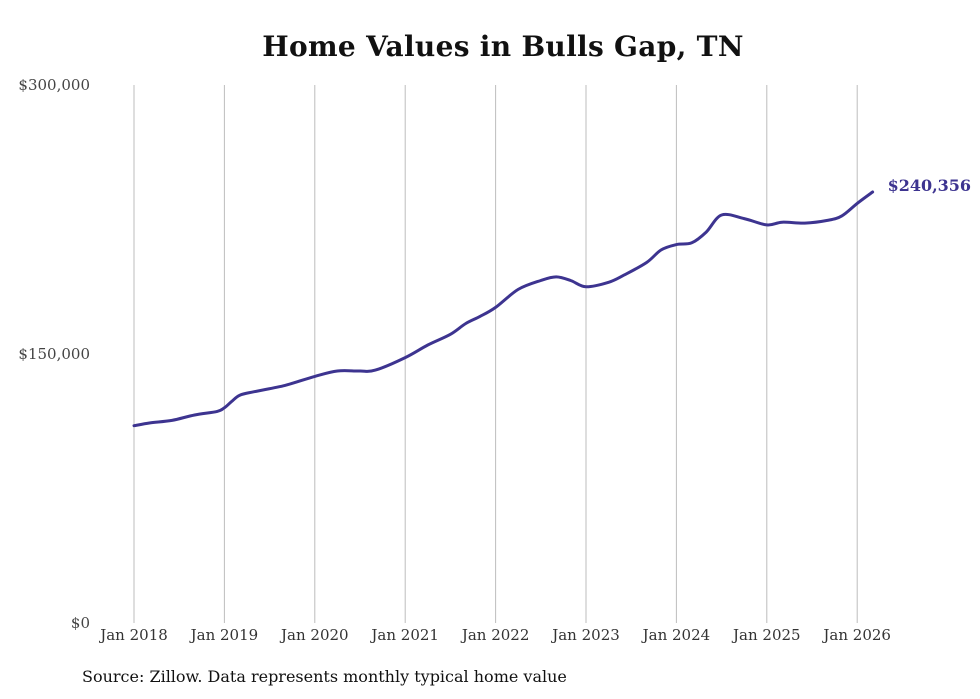  I want to click on end-value-label: $240,356, so click(930, 185).